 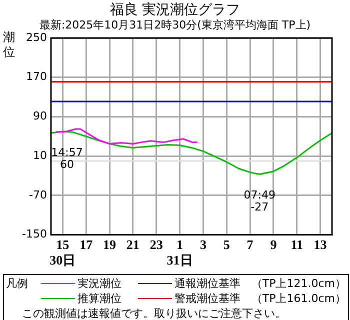 What do you see at coordinates (260, 201) in the screenshot?
I see `annotation: 07:49 -27` at bounding box center [260, 201].